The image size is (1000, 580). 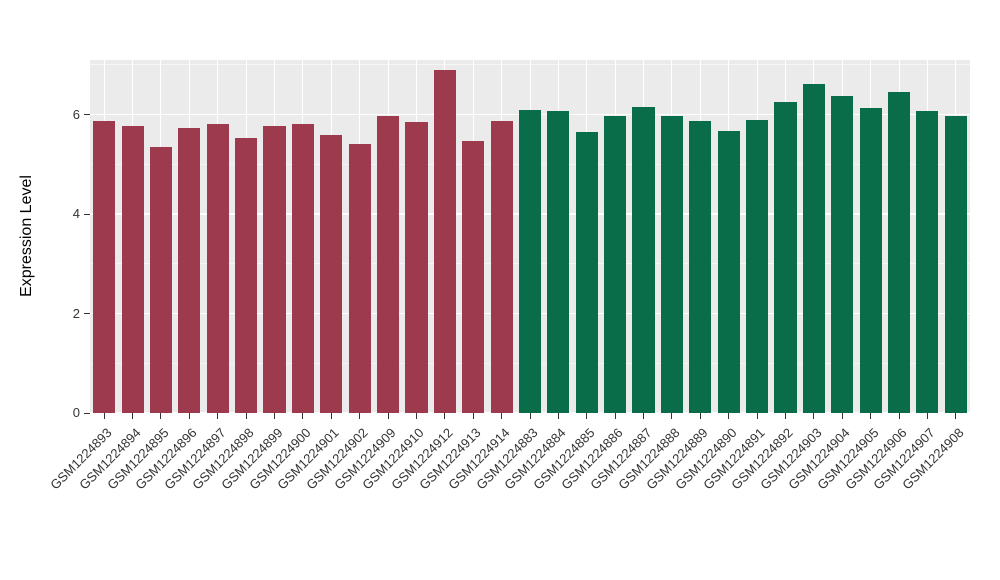 What do you see at coordinates (76, 313) in the screenshot?
I see `y-tick-label: 2` at bounding box center [76, 313].